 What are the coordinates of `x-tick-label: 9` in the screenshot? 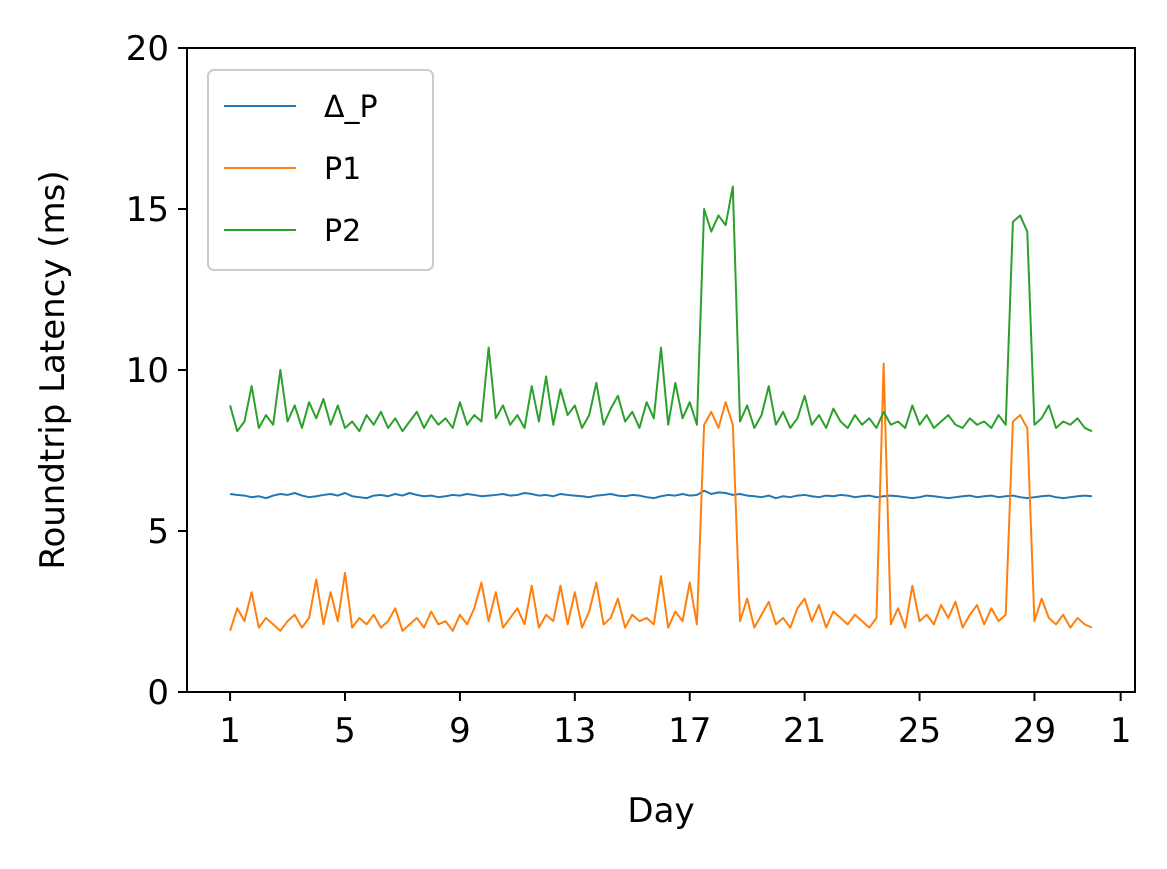 It's located at (460, 731).